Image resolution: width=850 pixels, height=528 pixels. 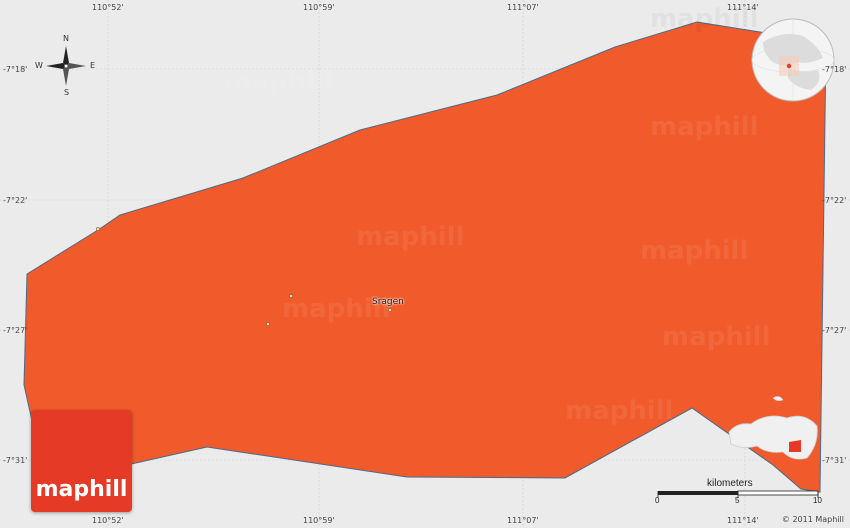 I want to click on scale-title: kilometers, so click(x=730, y=483).